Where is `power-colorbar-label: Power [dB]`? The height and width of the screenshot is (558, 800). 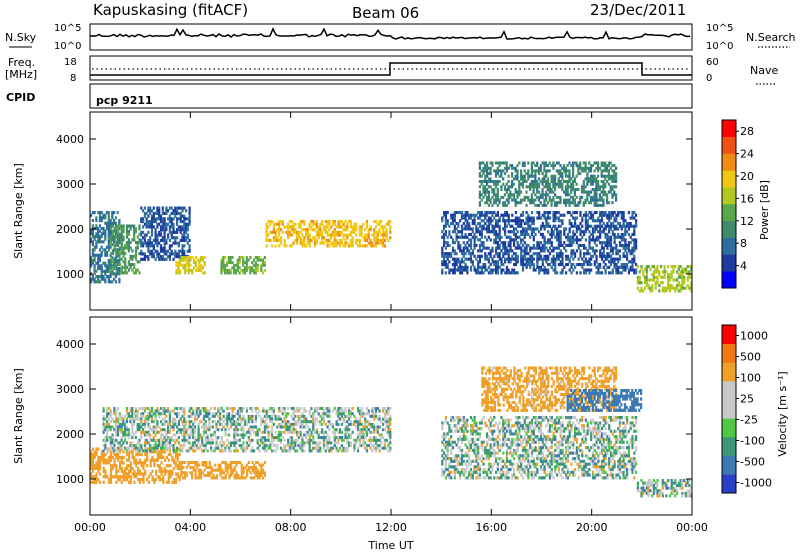
power-colorbar-label: Power [dB] is located at coordinates (764, 210).